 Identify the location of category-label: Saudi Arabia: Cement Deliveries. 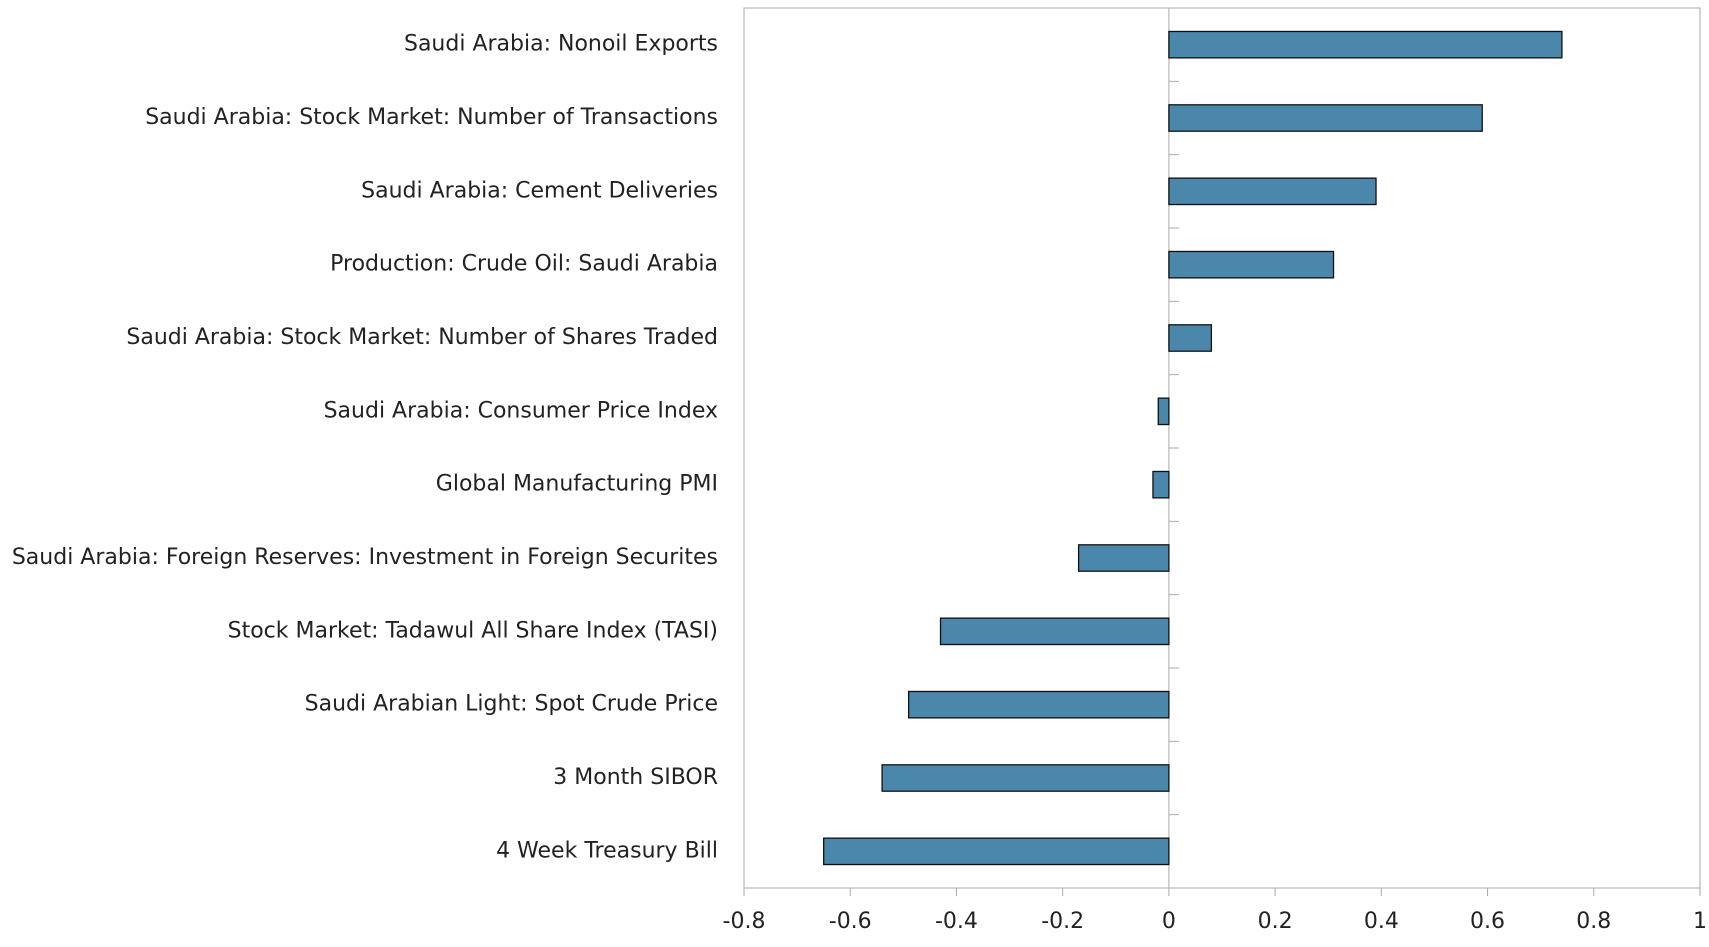
(539, 190).